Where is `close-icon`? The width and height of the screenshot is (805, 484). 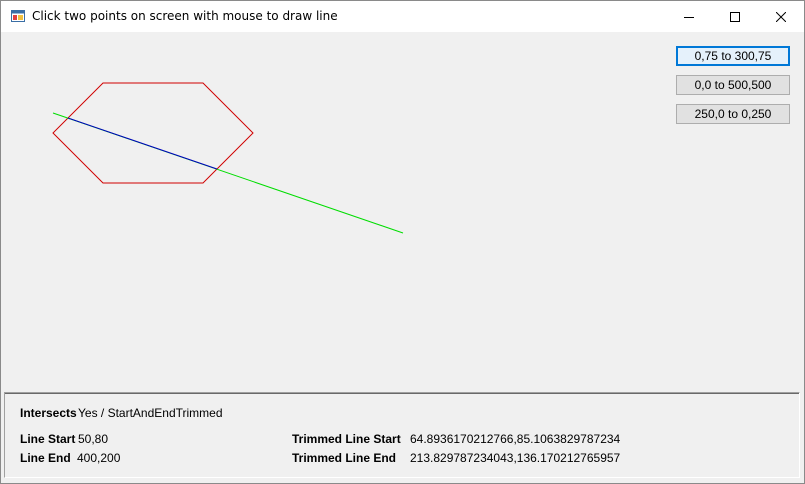 close-icon is located at coordinates (781, 16).